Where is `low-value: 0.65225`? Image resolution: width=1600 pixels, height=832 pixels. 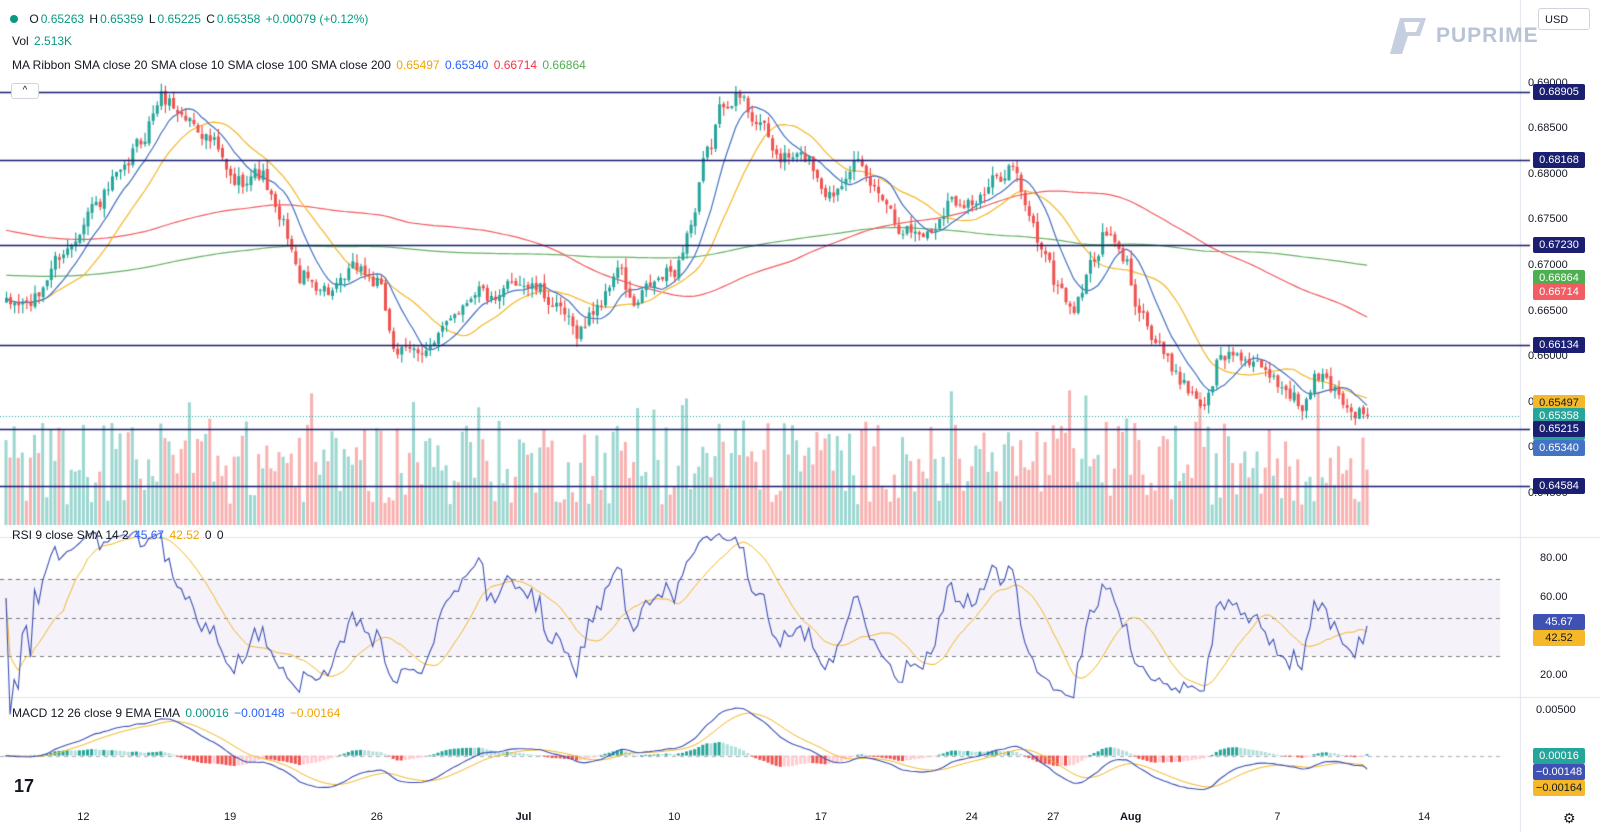 low-value: 0.65225 is located at coordinates (179, 19).